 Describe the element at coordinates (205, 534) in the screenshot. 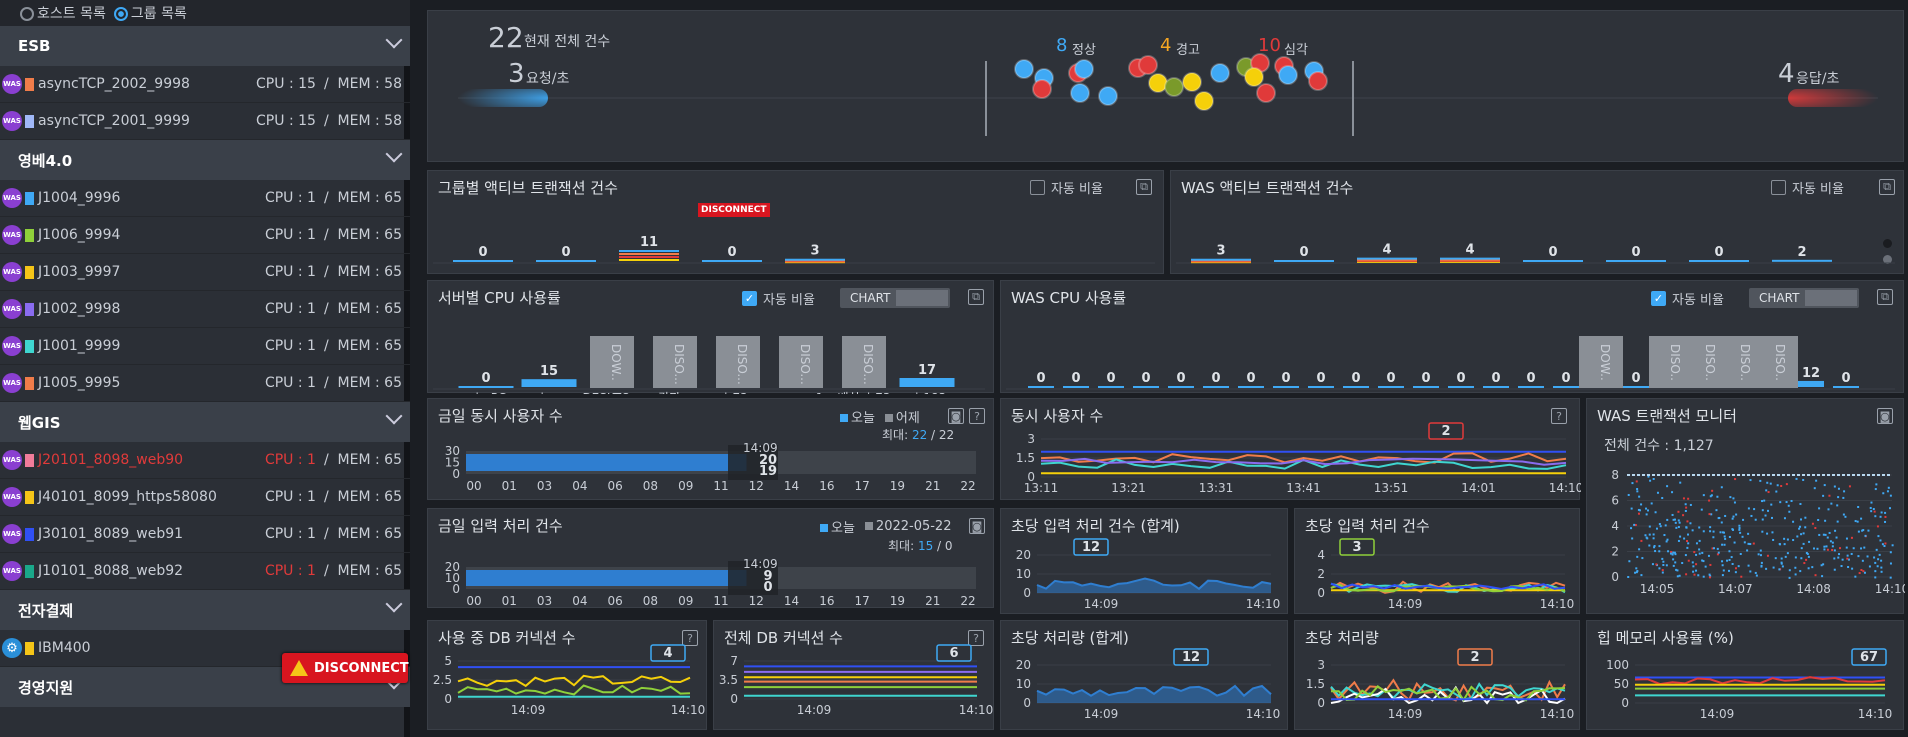

I see `host-item: WAS J30101_8089_web91 CPU : 1 / MEM : 65` at that location.